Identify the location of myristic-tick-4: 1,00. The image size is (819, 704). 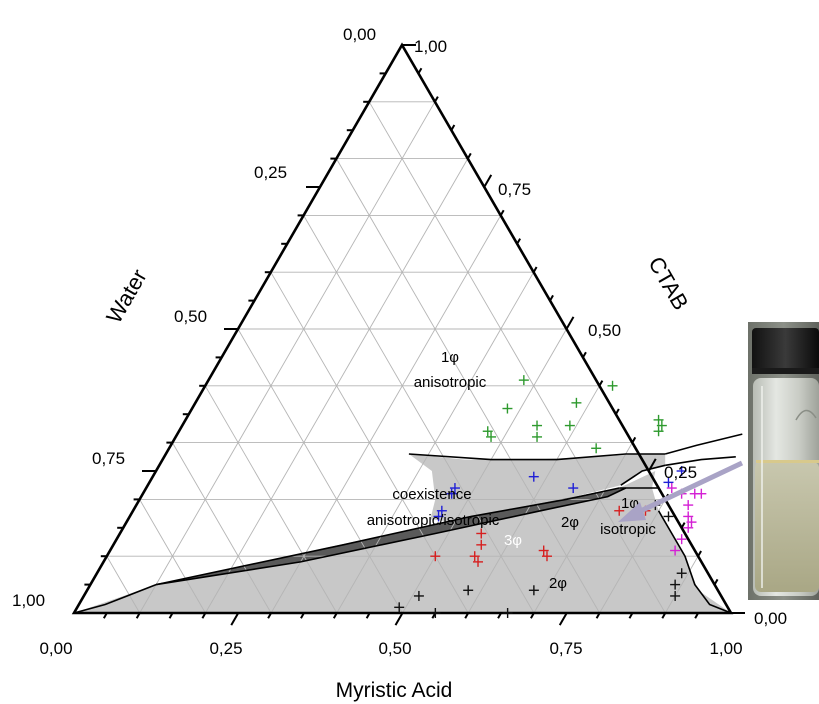
(725, 648).